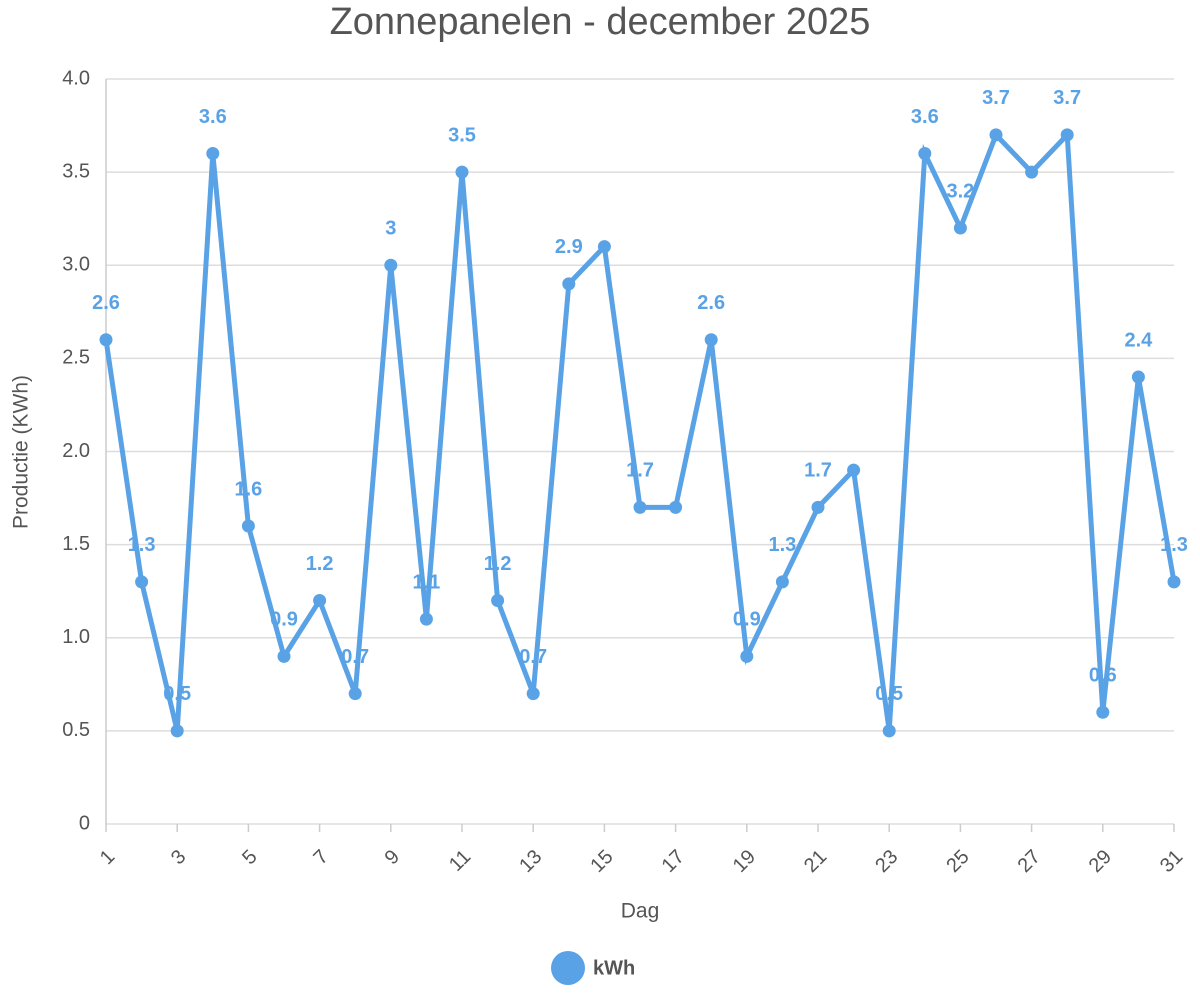  What do you see at coordinates (76, 544) in the screenshot?
I see `y-tick-label: 1.5` at bounding box center [76, 544].